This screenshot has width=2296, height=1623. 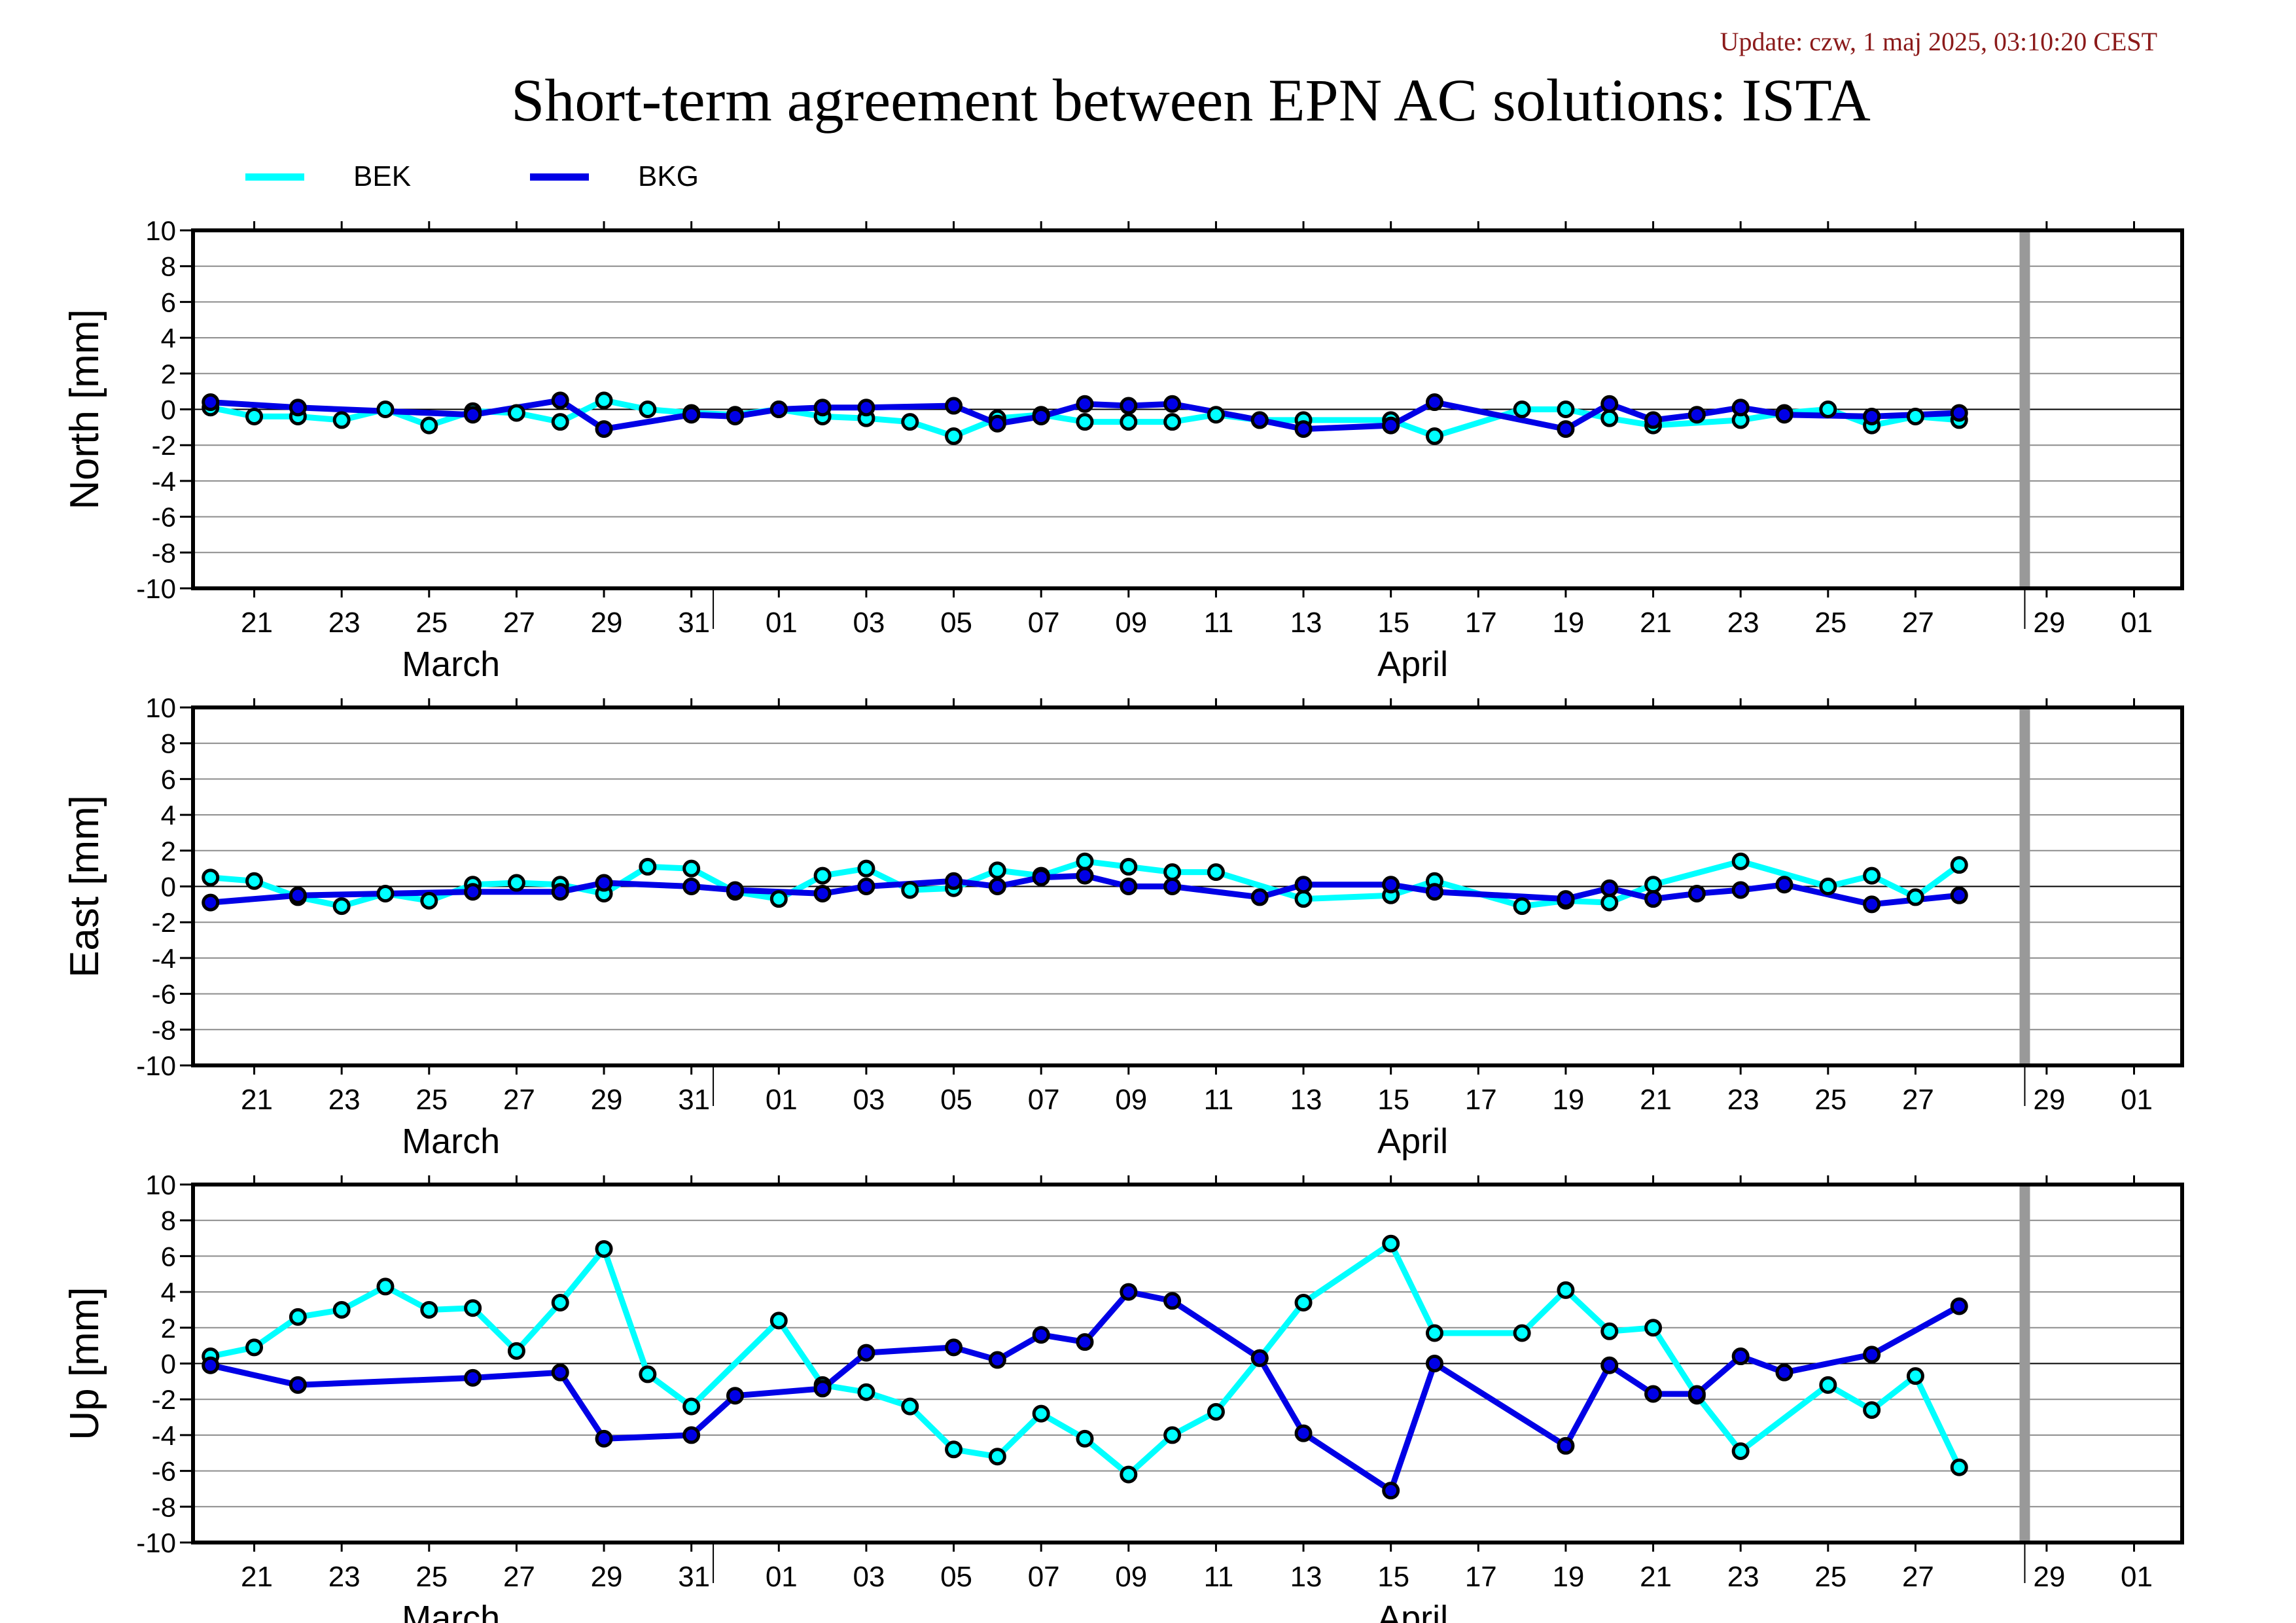 What do you see at coordinates (451, 1141) in the screenshot?
I see `month-label: March` at bounding box center [451, 1141].